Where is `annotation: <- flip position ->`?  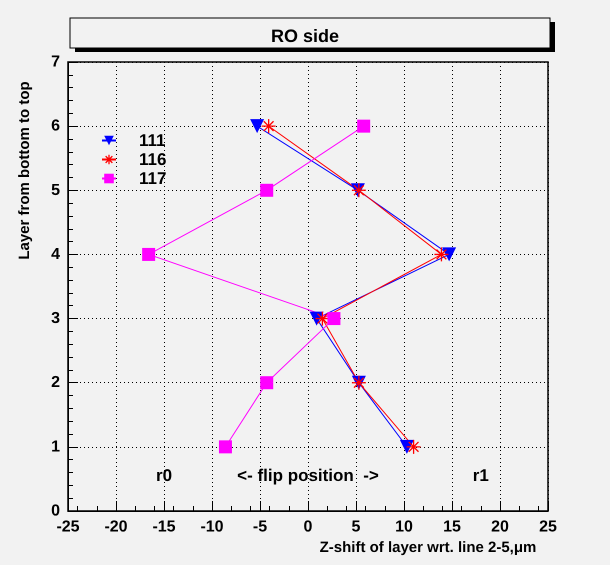
annotation: <- flip position -> is located at coordinates (308, 476).